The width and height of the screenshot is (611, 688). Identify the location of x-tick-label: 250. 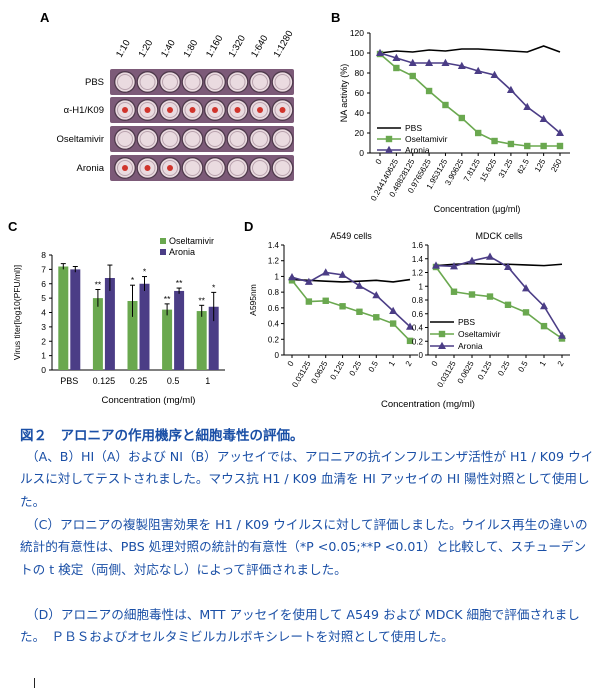
(556, 165).